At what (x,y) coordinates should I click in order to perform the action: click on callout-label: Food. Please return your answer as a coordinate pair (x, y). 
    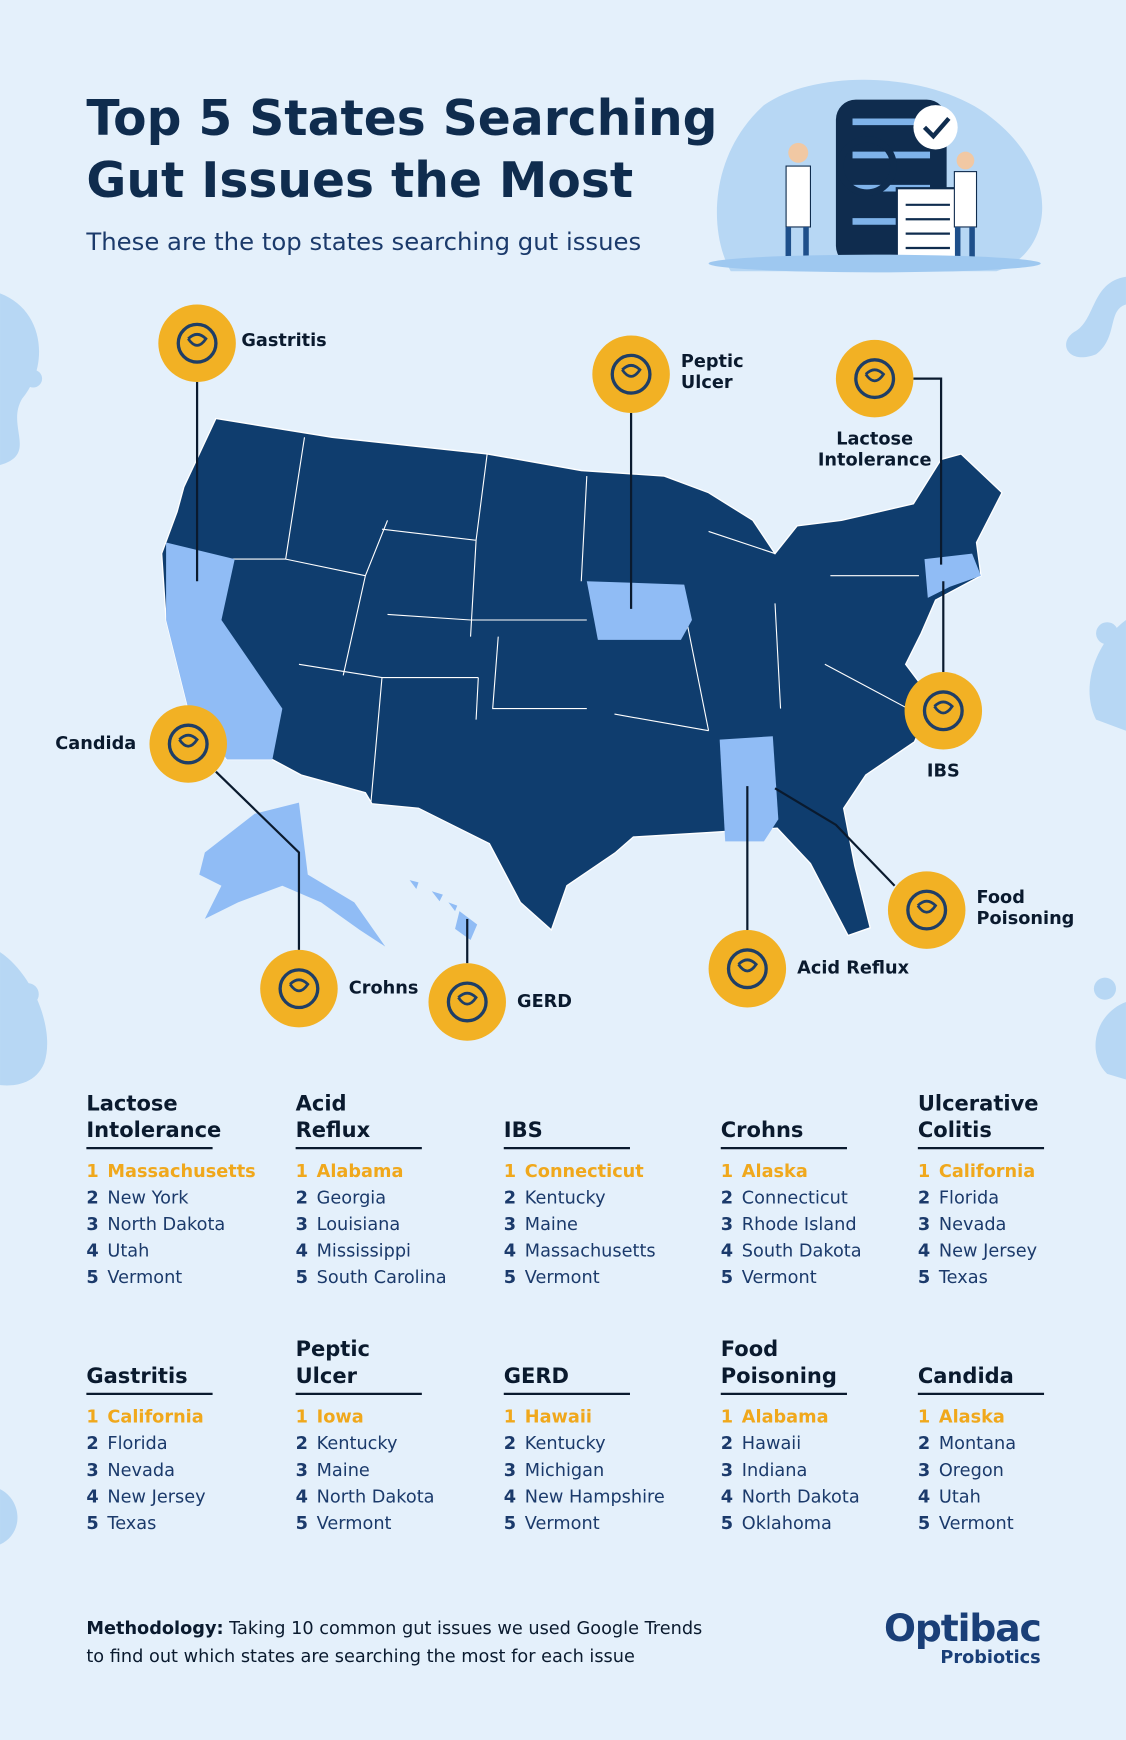
    Looking at the image, I should click on (1001, 898).